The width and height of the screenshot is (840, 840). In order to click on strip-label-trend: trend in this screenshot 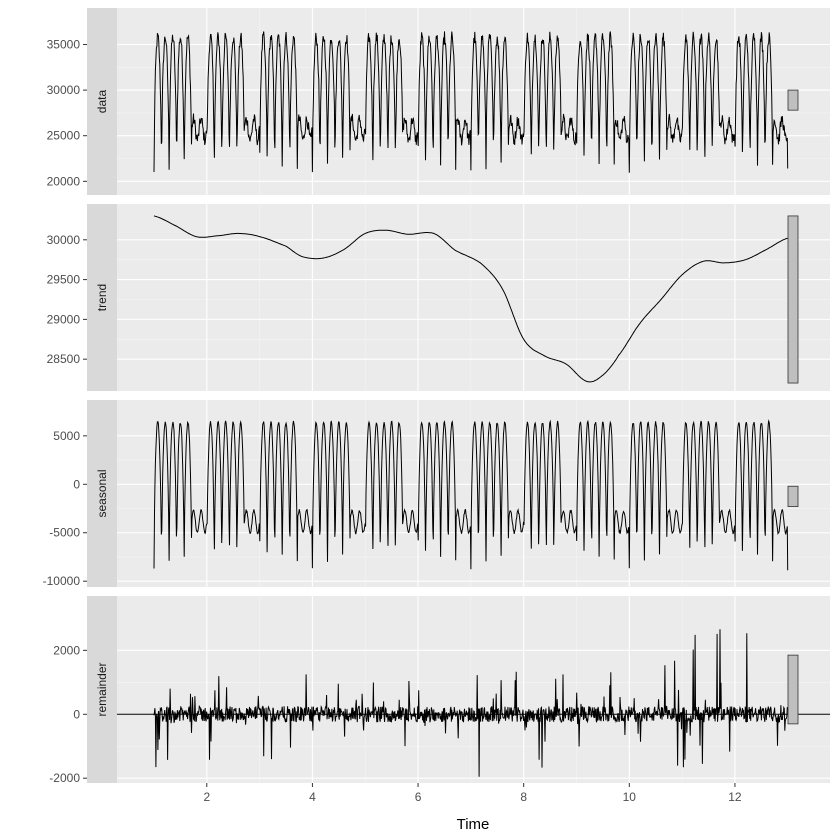, I will do `click(102, 297)`.